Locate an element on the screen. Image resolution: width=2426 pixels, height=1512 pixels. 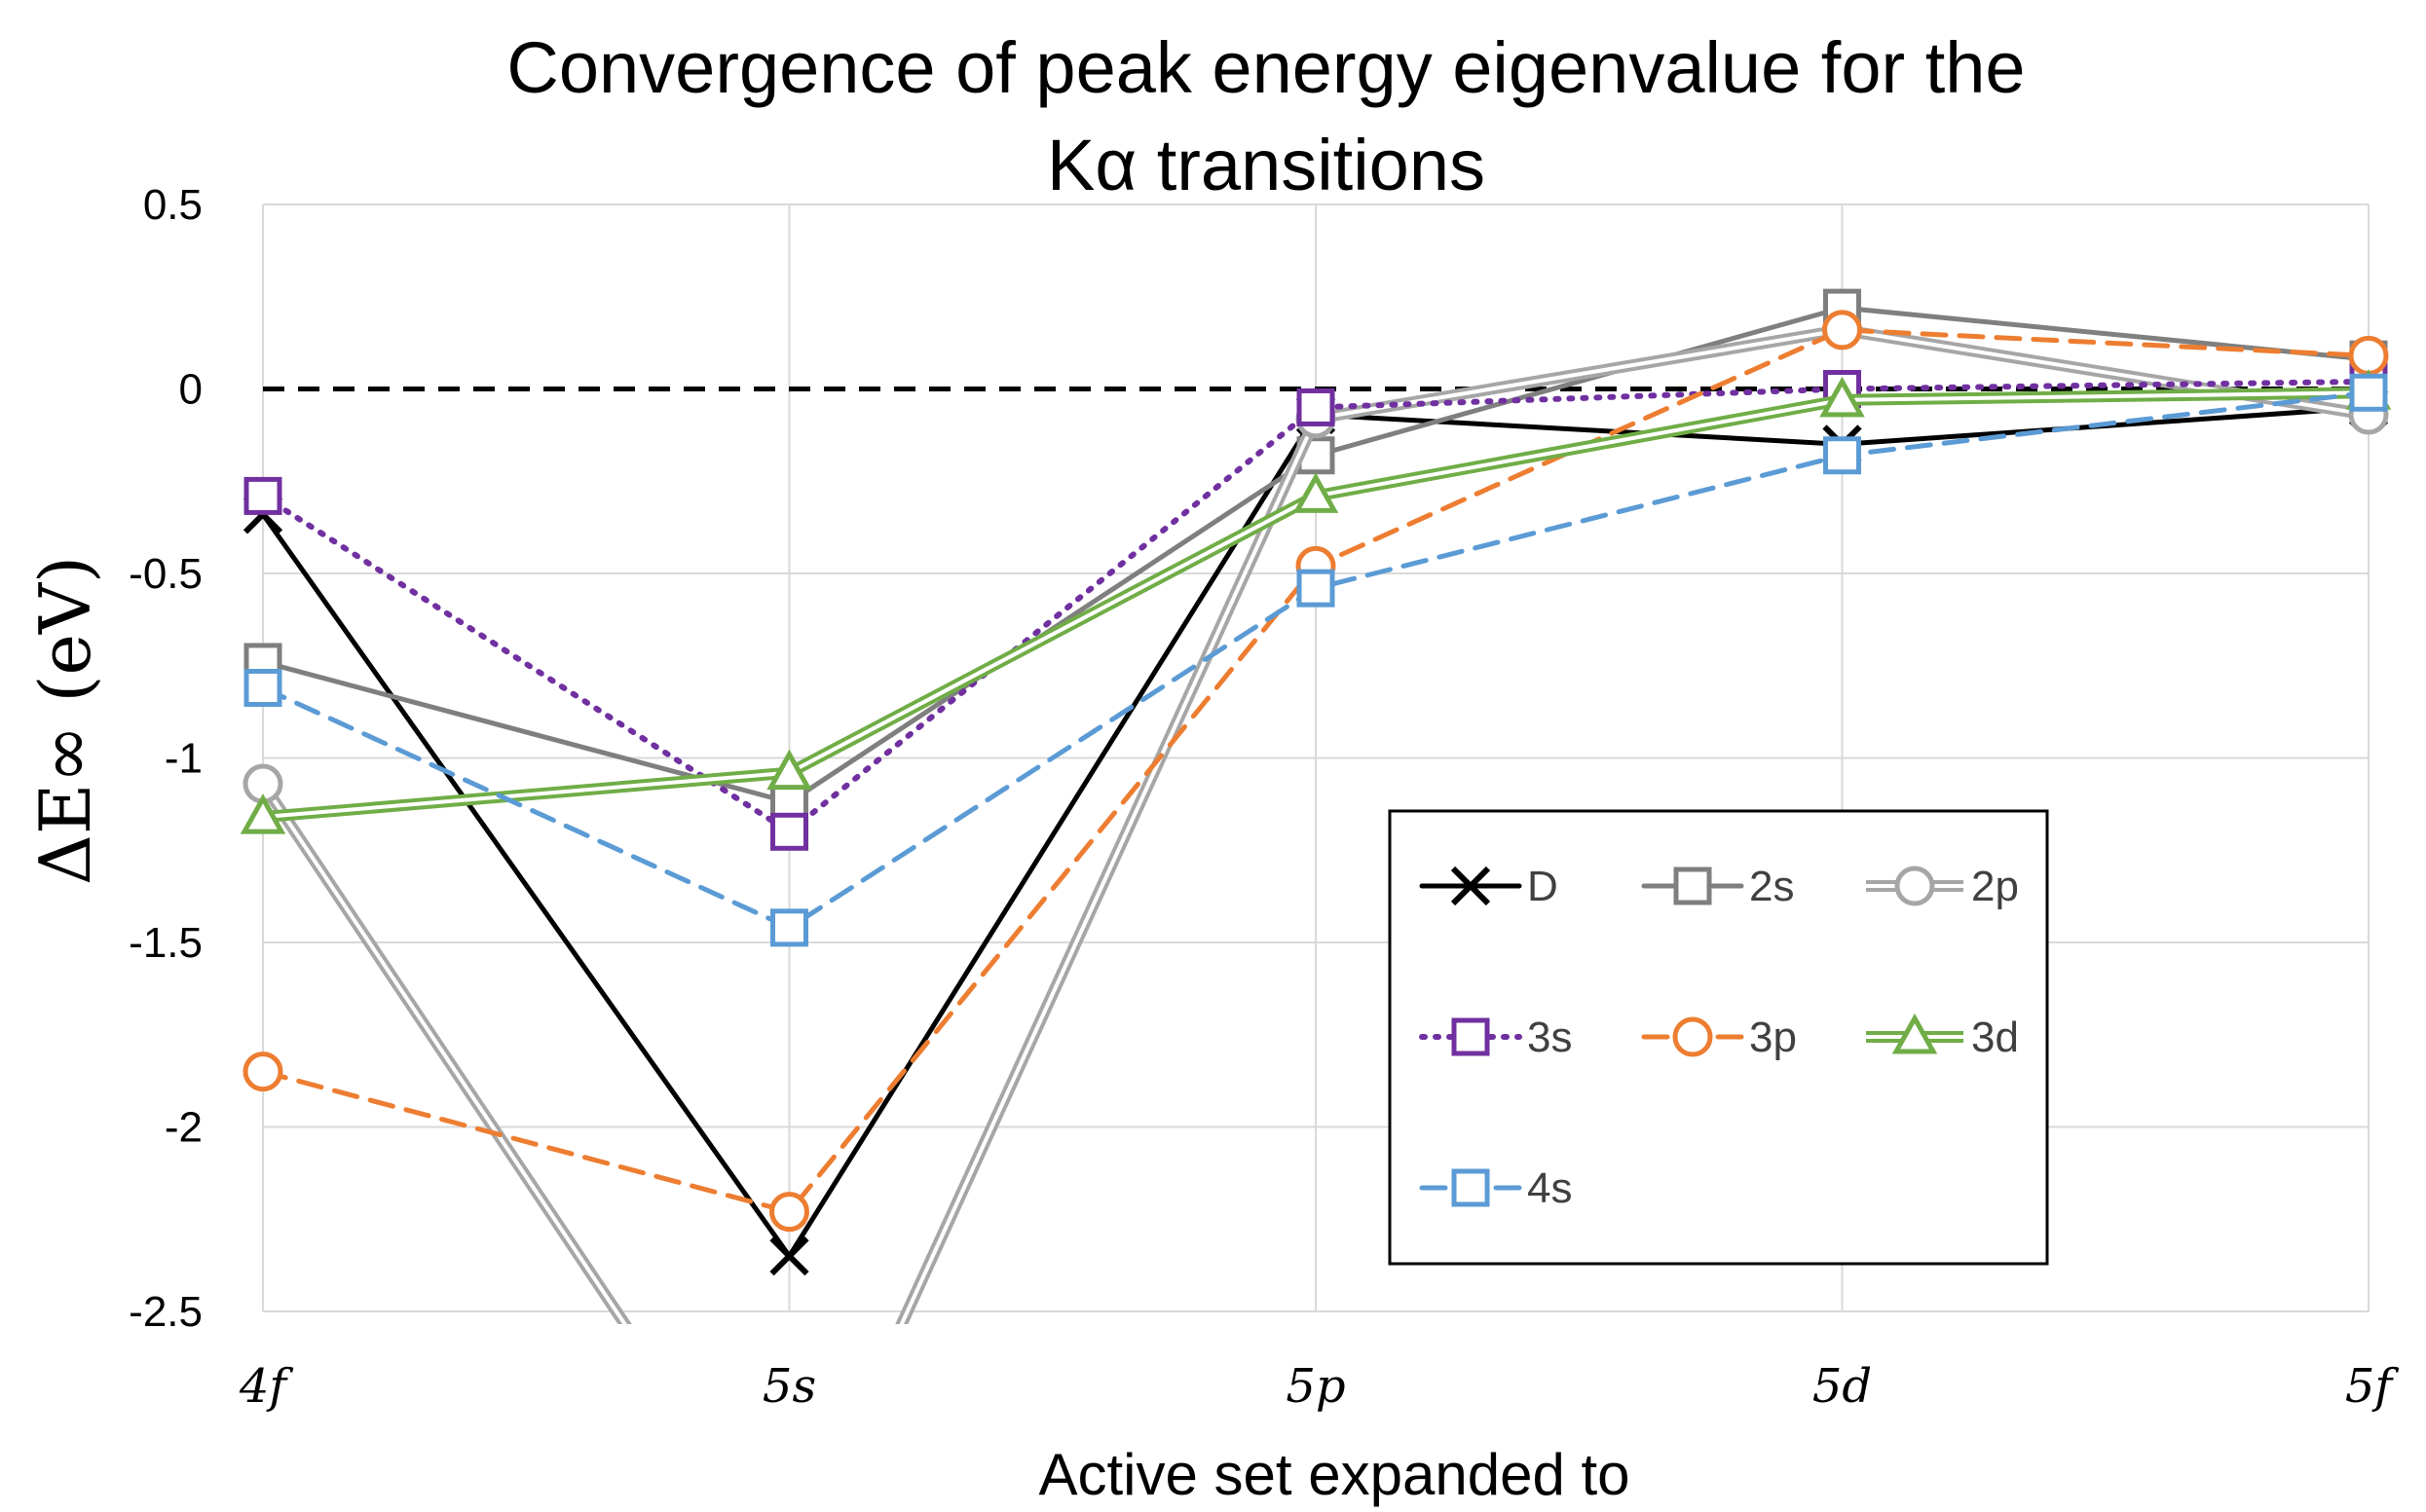
y-tick-label: 0.5 is located at coordinates (173, 205).